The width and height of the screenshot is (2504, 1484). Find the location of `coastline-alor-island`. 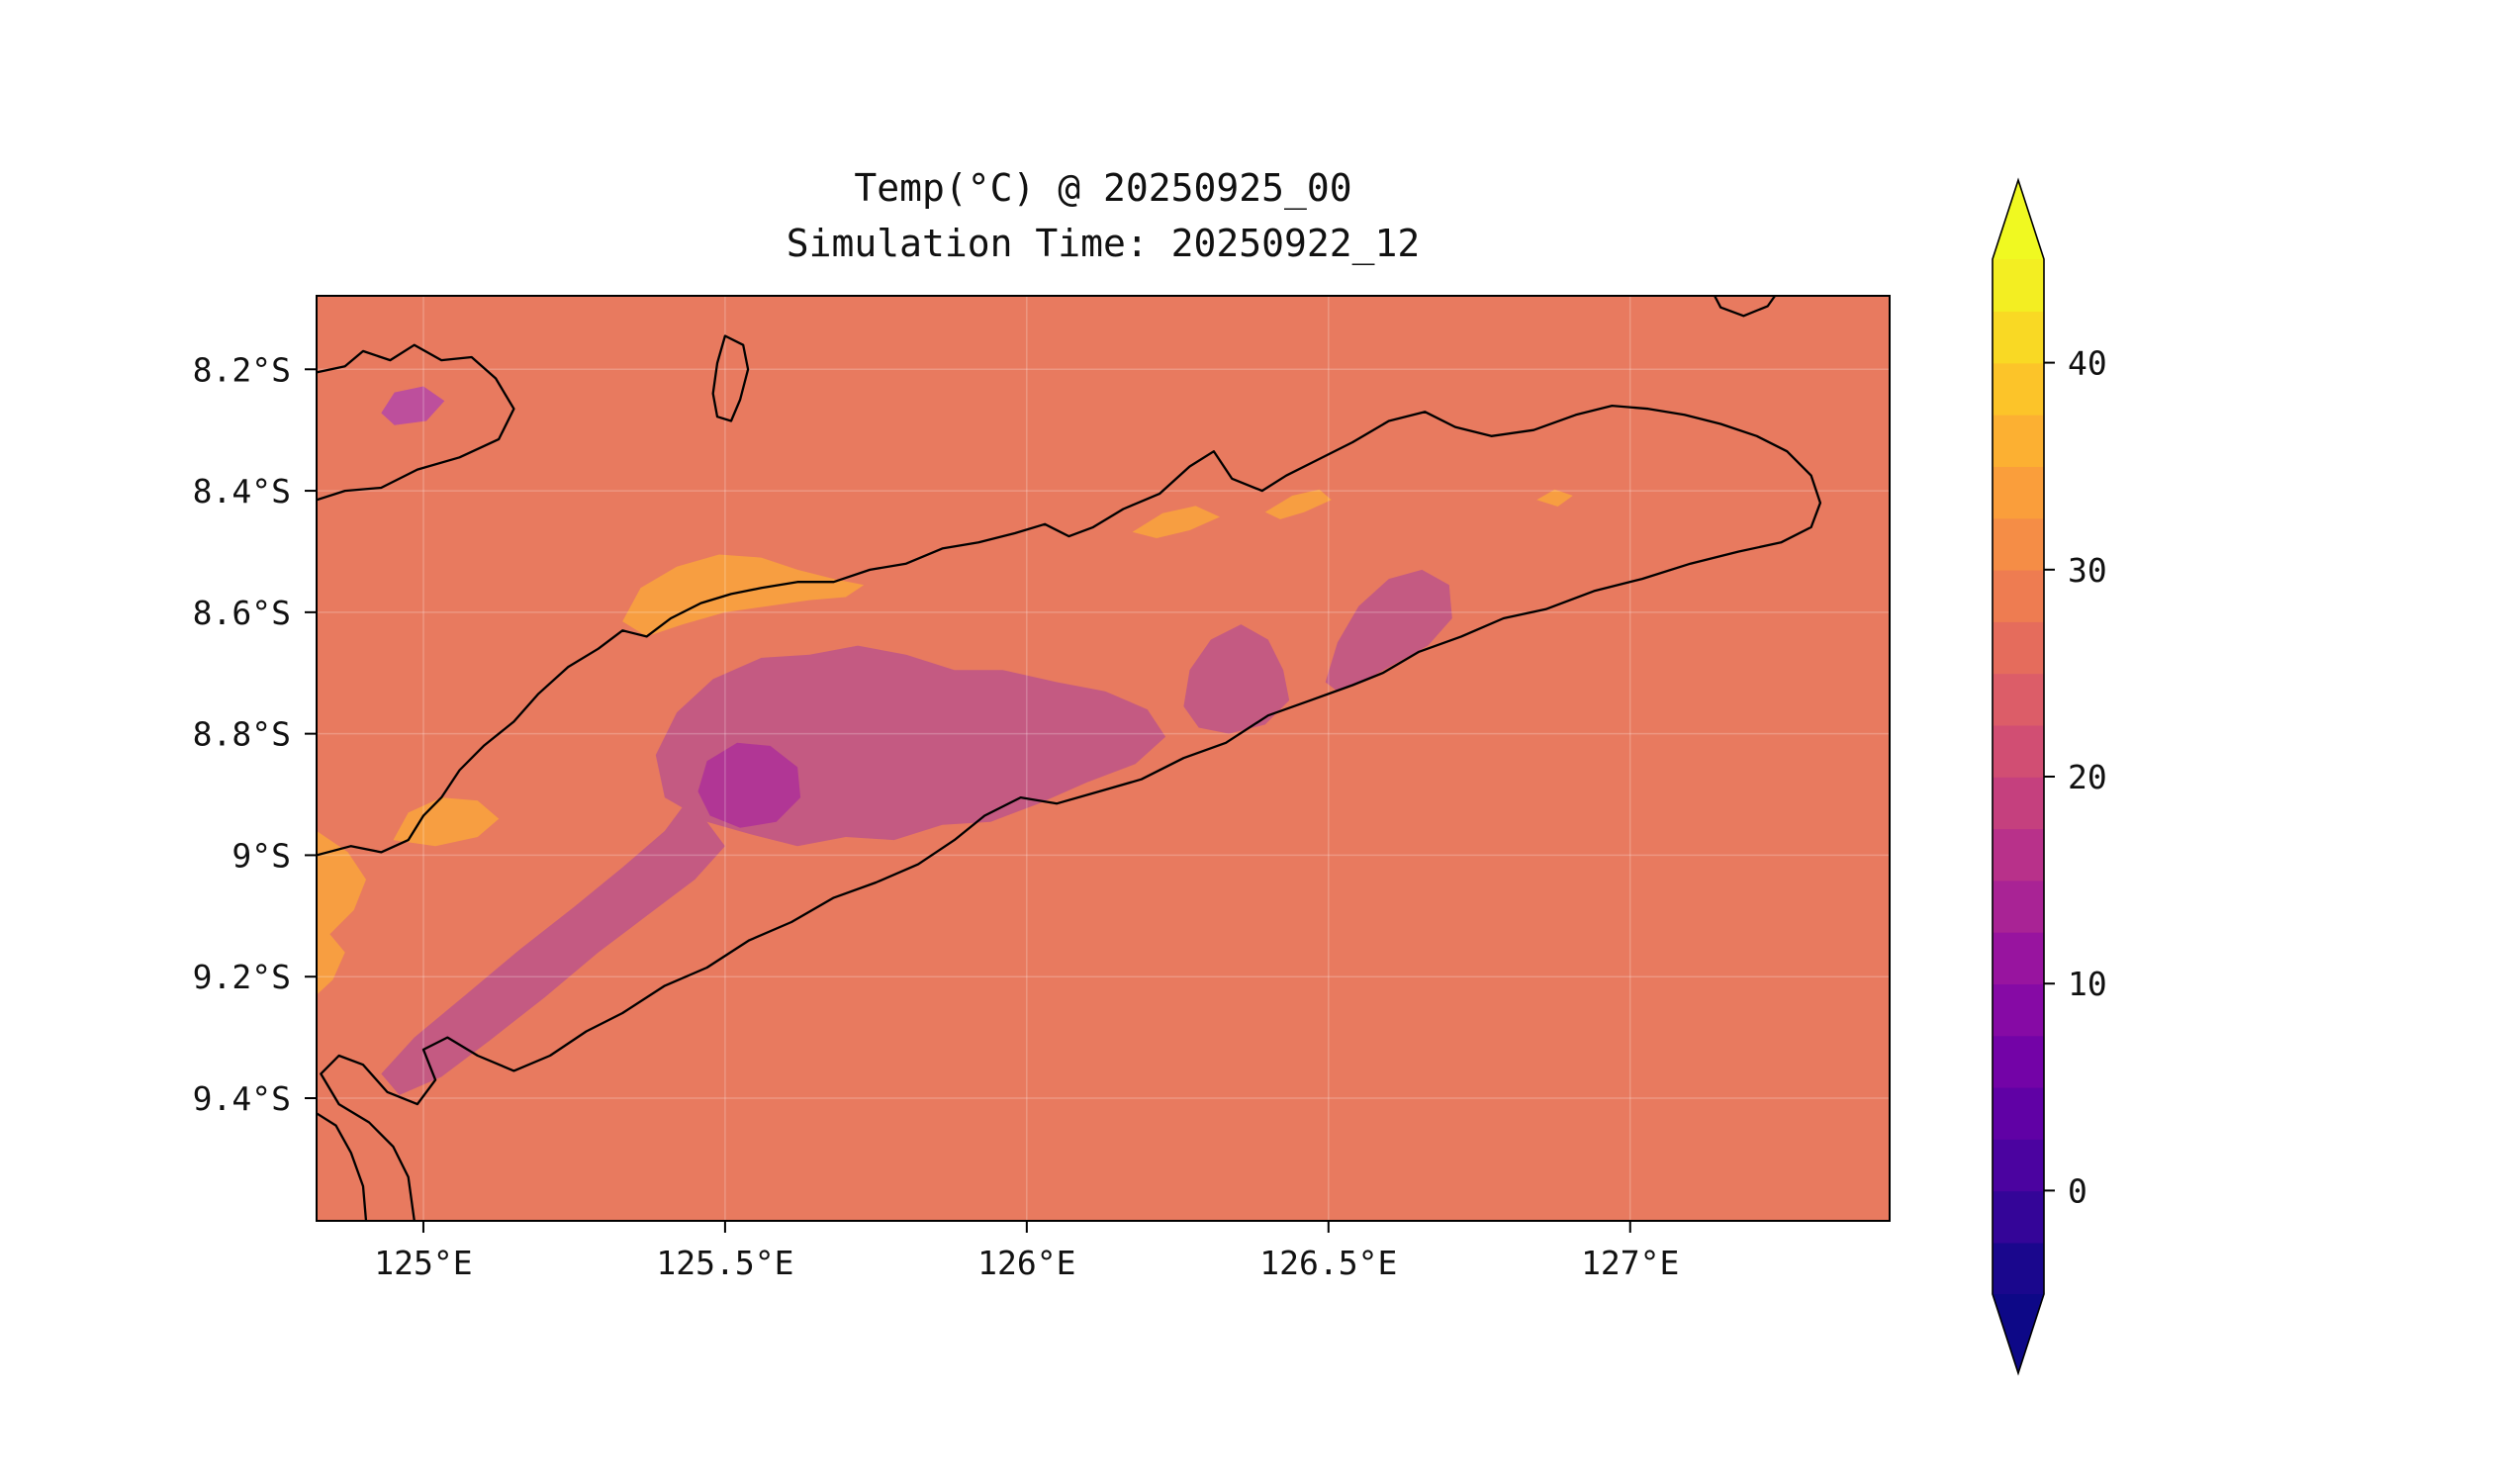

coastline-alor-island is located at coordinates (416, 422).